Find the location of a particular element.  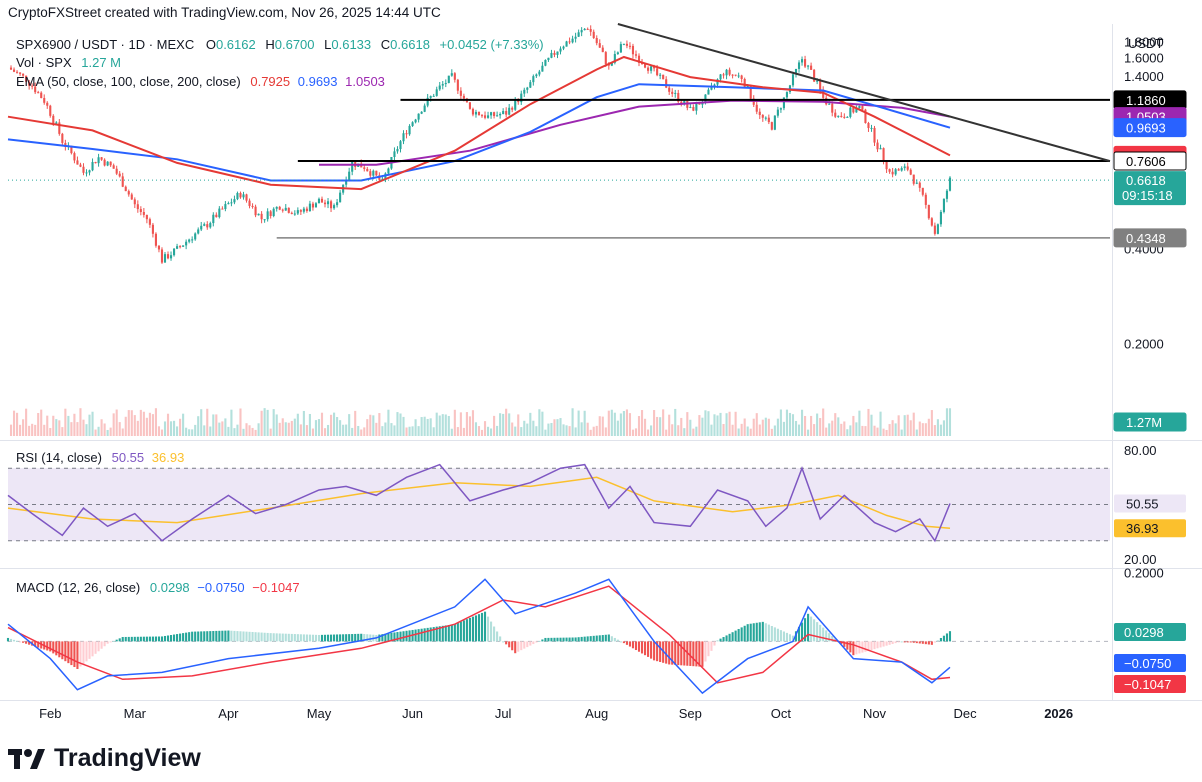

tradingview-logo: TV TradingView is located at coordinates (104, 758).